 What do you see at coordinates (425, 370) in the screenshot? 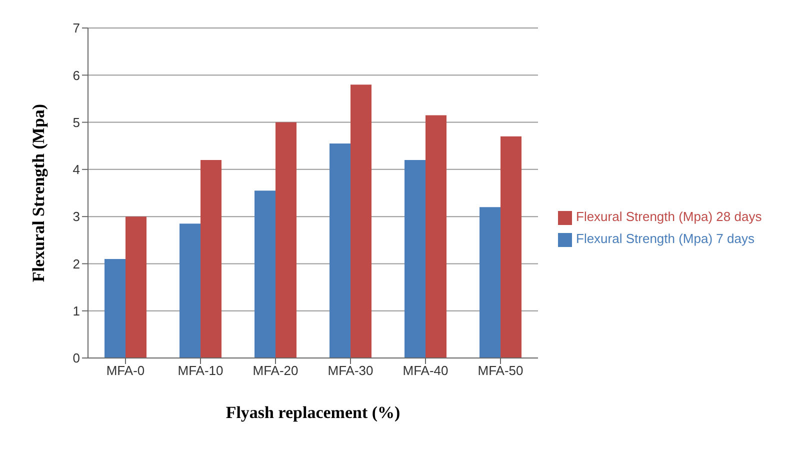
I see `x-tick-label: MFA-40` at bounding box center [425, 370].